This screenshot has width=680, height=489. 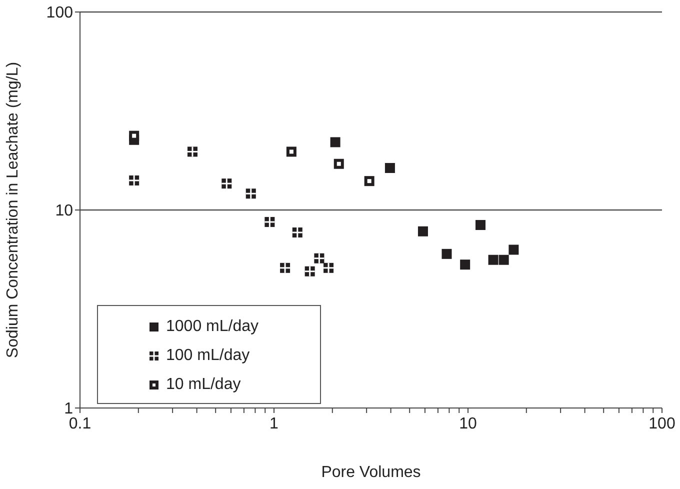 I want to click on y-tick-label: 1, so click(x=69, y=409).